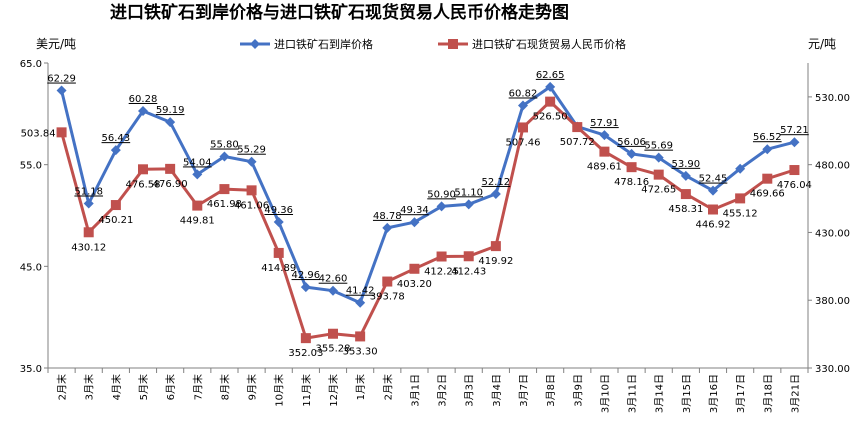 The image size is (863, 435). What do you see at coordinates (360, 387) in the screenshot?
I see `x-tick-label: 1月末` at bounding box center [360, 387].